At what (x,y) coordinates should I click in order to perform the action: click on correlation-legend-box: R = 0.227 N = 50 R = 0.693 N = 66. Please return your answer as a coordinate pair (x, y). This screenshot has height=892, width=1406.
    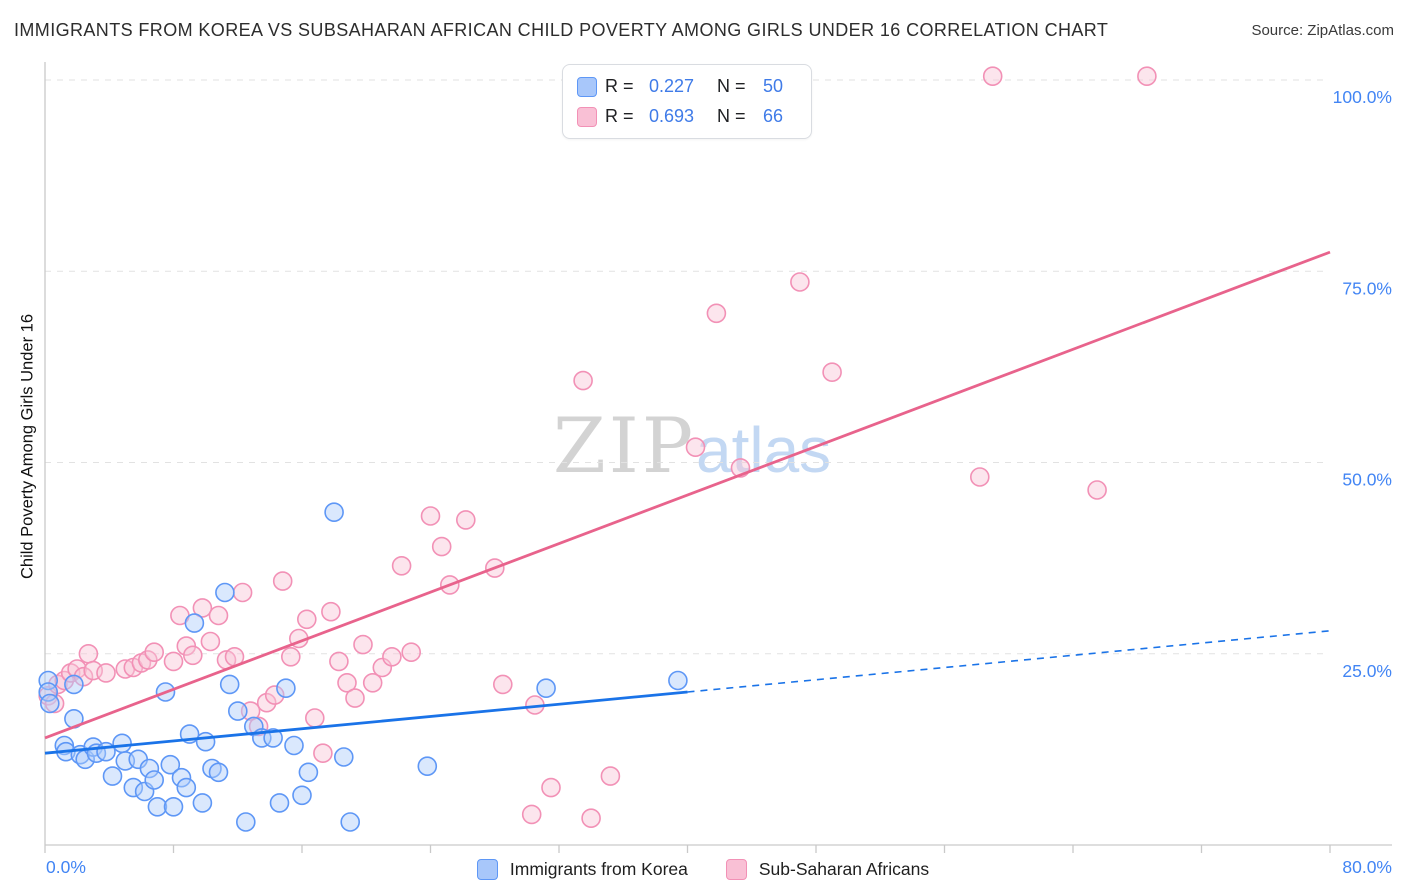
    Looking at the image, I should click on (687, 101).